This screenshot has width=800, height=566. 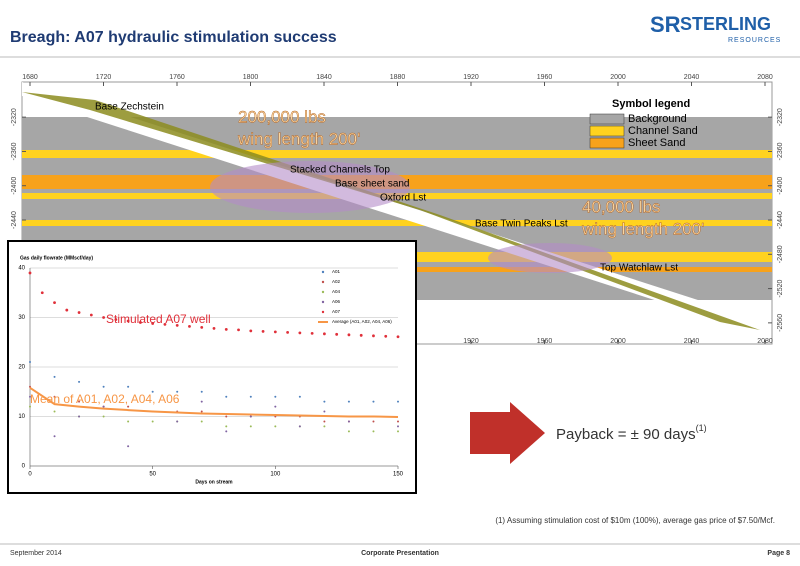 I want to click on arrow, so click(x=507, y=433).